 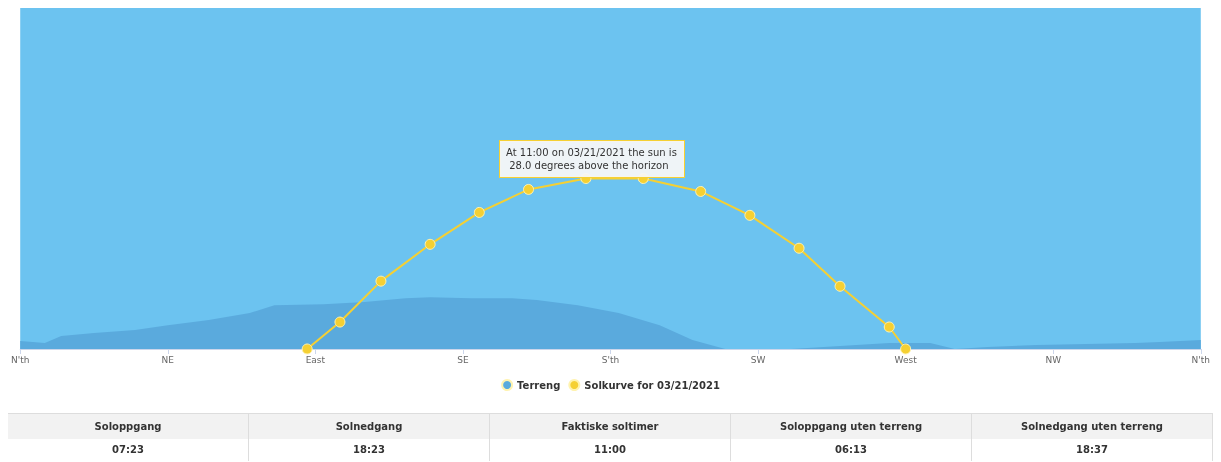 I want to click on legend-label: Solkurve for 03/21/2021, so click(x=652, y=385).